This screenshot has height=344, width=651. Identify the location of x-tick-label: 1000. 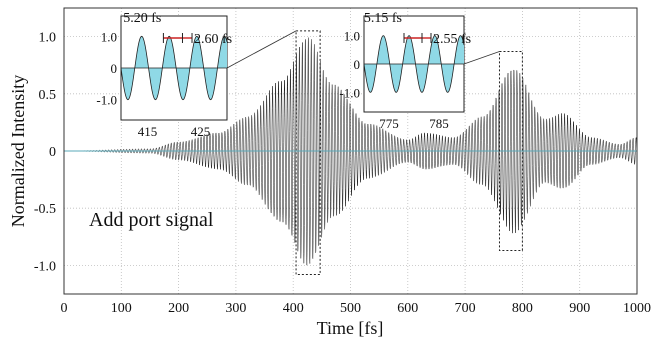
(637, 308).